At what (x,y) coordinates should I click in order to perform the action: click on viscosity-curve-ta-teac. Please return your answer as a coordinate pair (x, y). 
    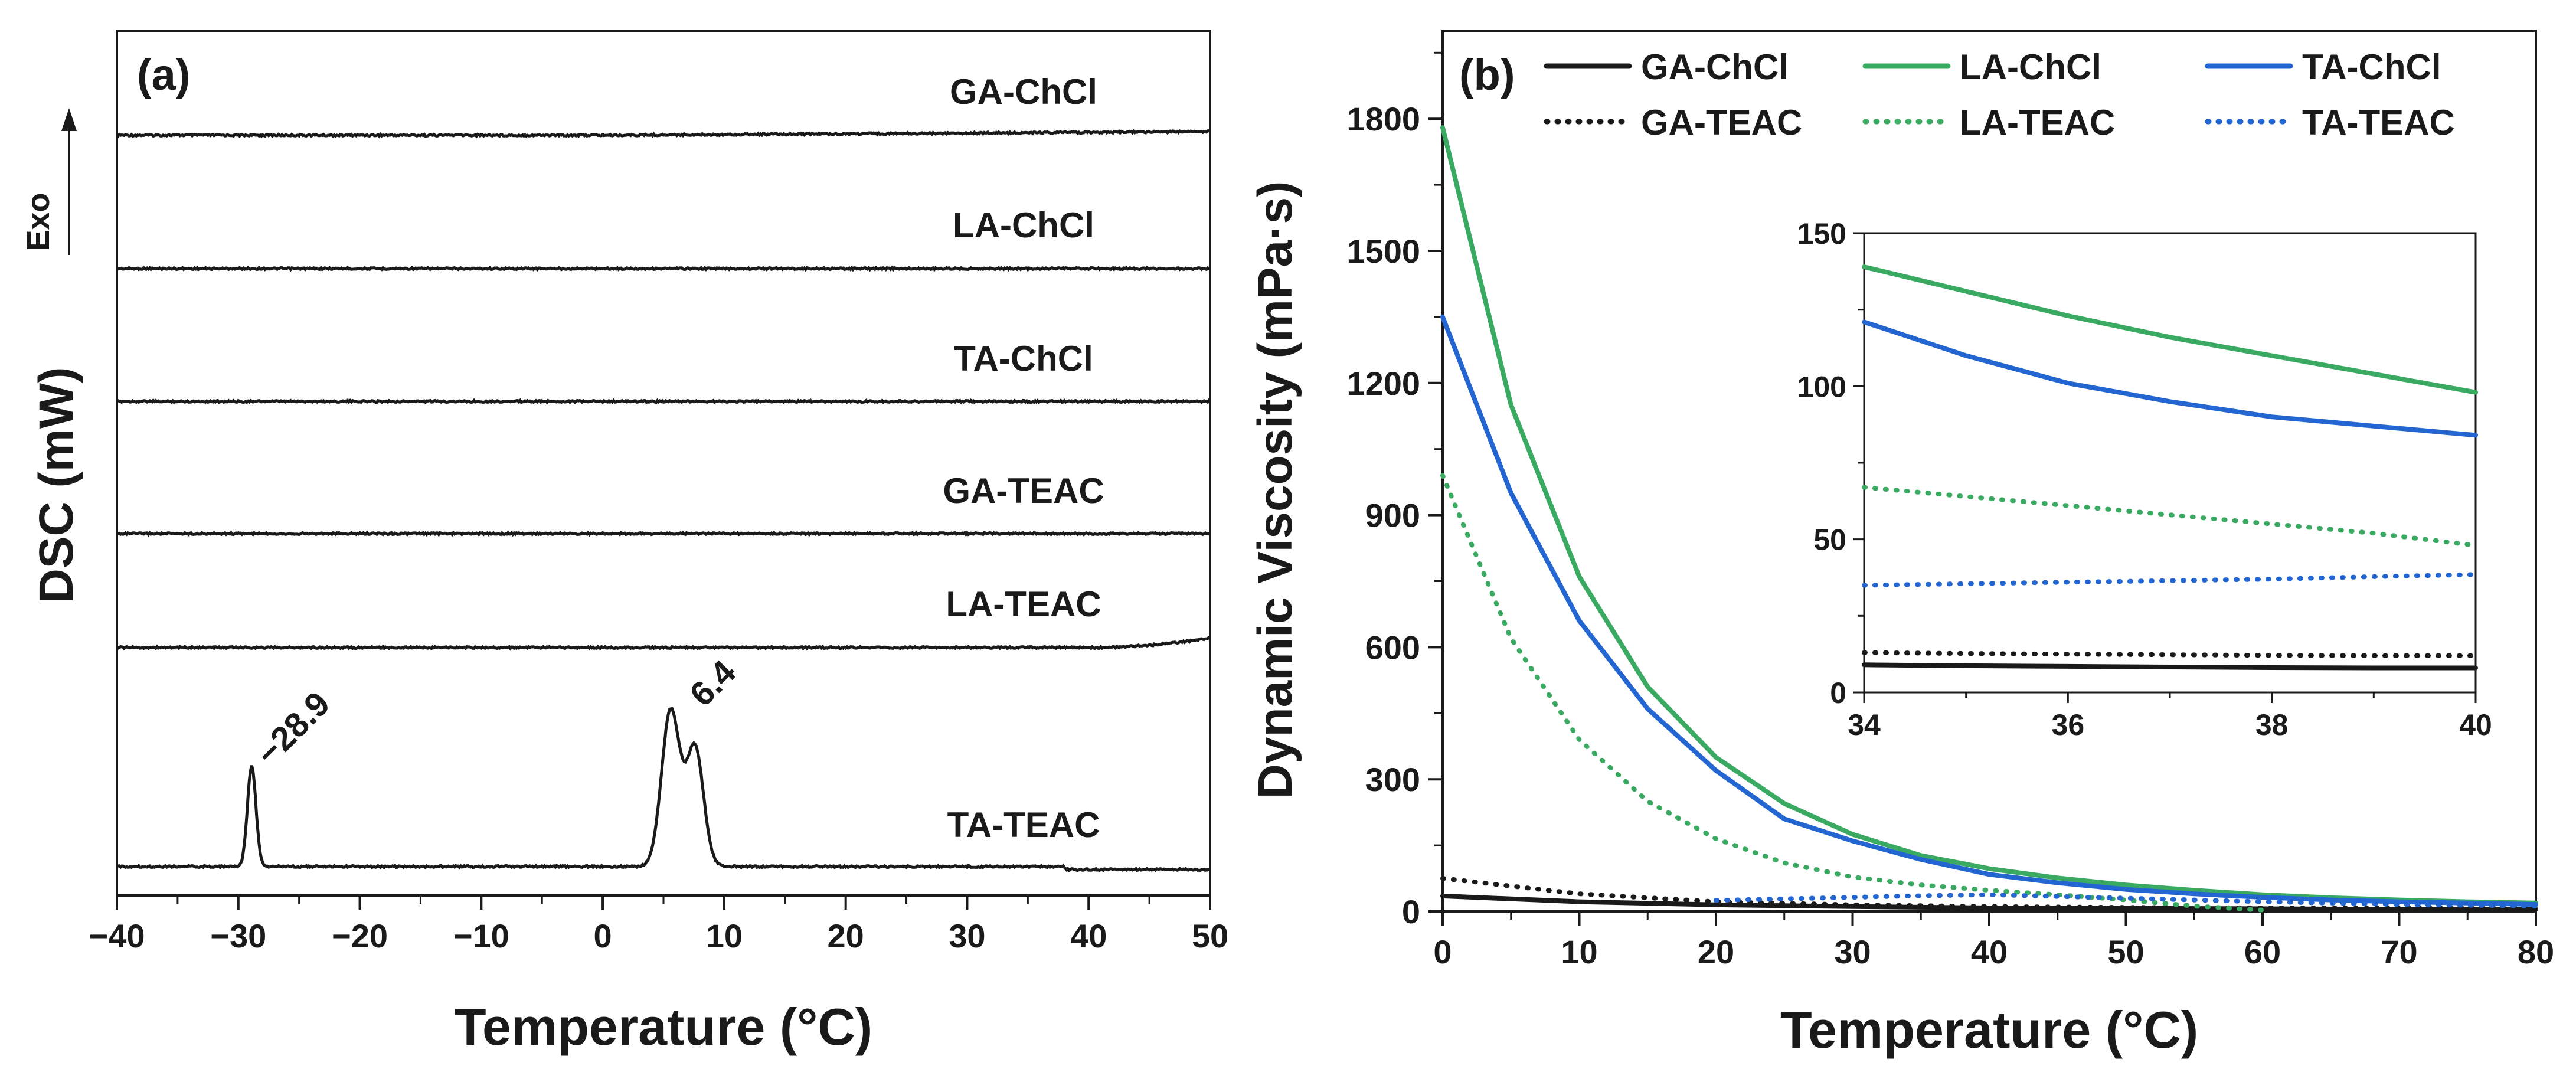
    Looking at the image, I should click on (2126, 900).